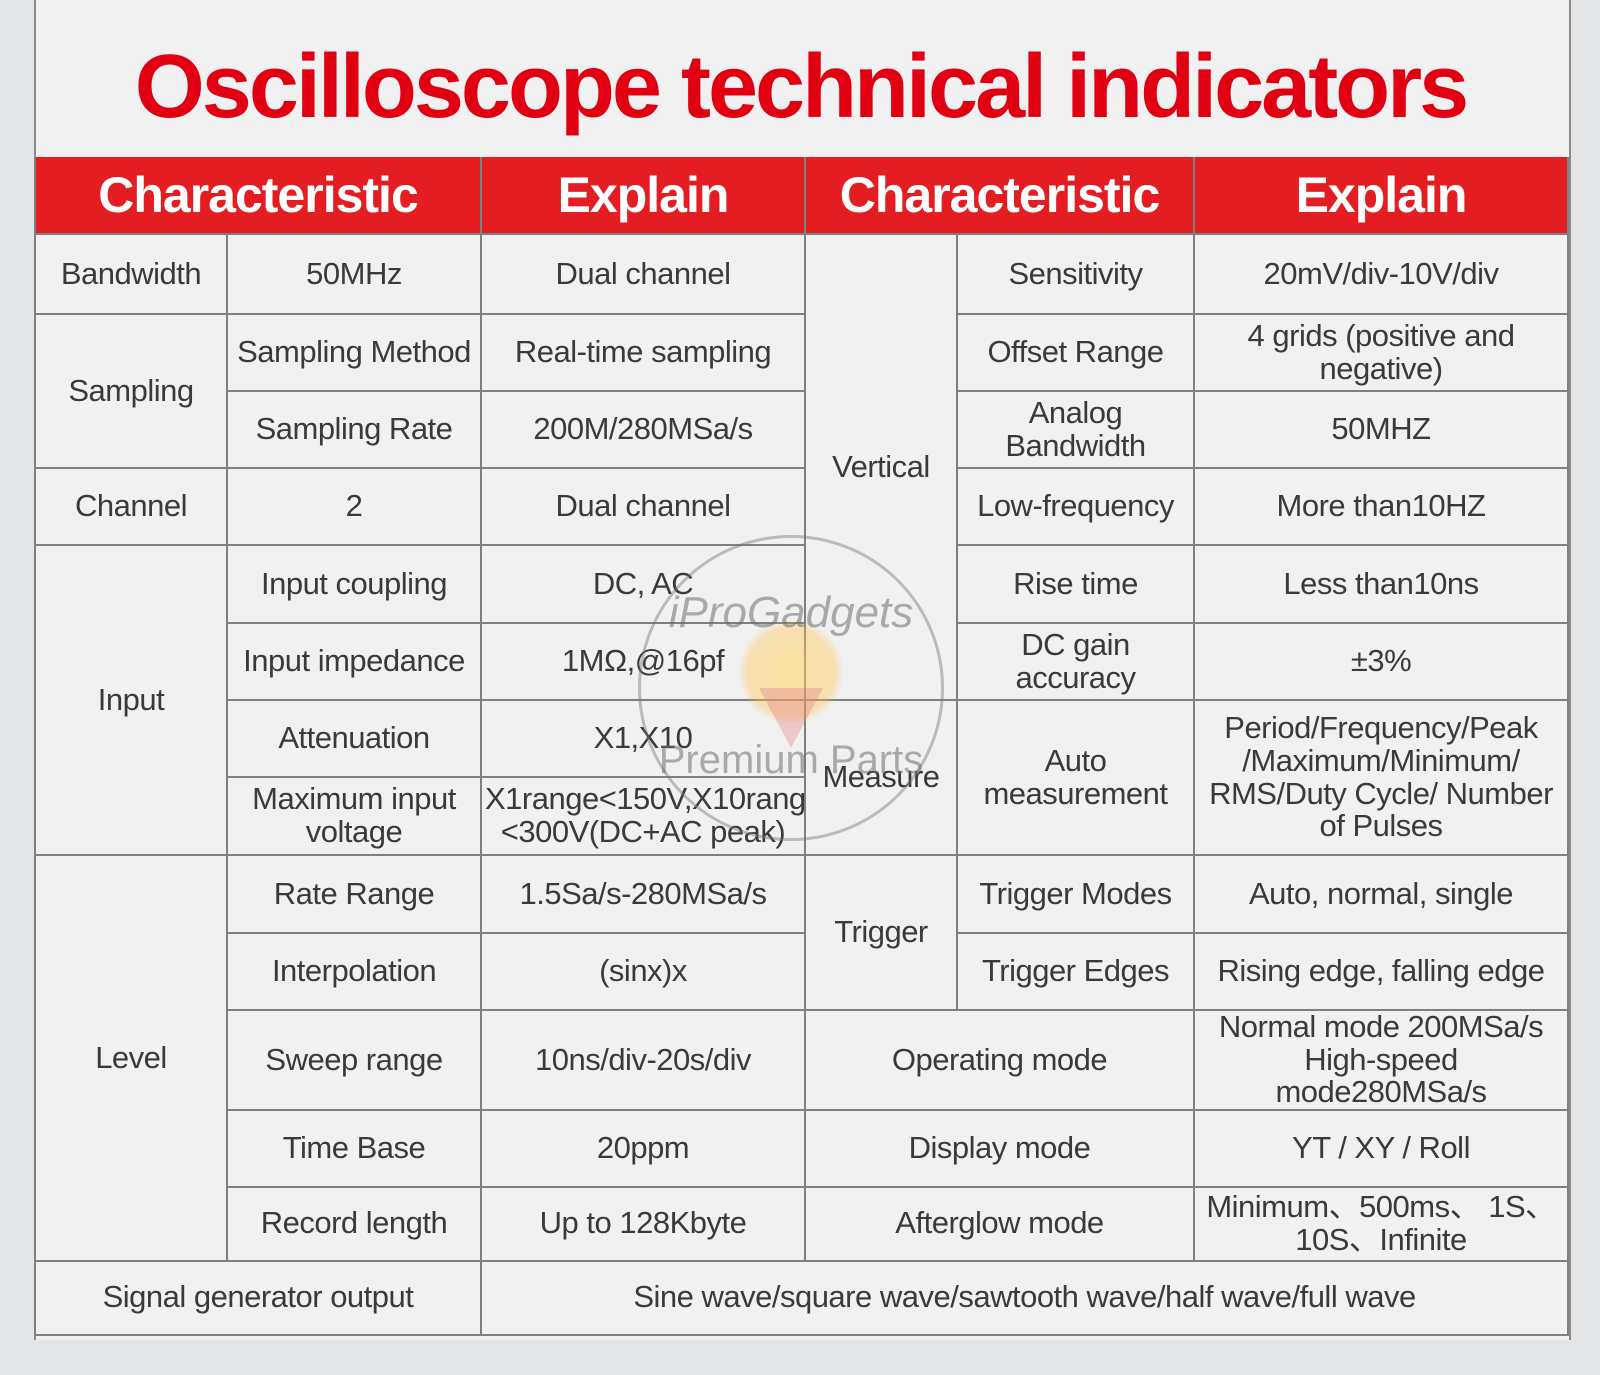 Image resolution: width=1600 pixels, height=1375 pixels. What do you see at coordinates (354, 1060) in the screenshot?
I see `sweep-range-label: Sweep range` at bounding box center [354, 1060].